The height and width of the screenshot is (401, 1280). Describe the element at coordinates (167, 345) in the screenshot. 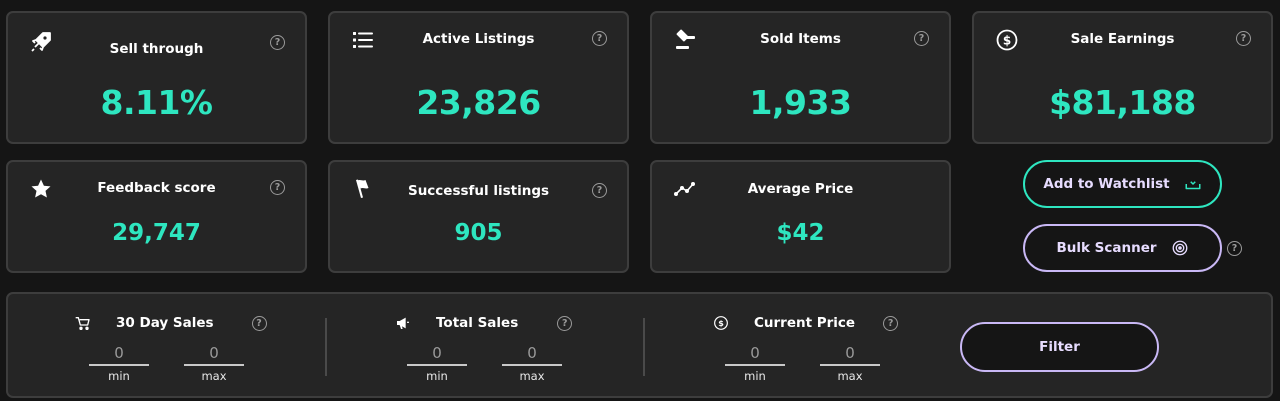

I see `filter-group-30-day-sales: 30 Day Sales ? min max` at that location.